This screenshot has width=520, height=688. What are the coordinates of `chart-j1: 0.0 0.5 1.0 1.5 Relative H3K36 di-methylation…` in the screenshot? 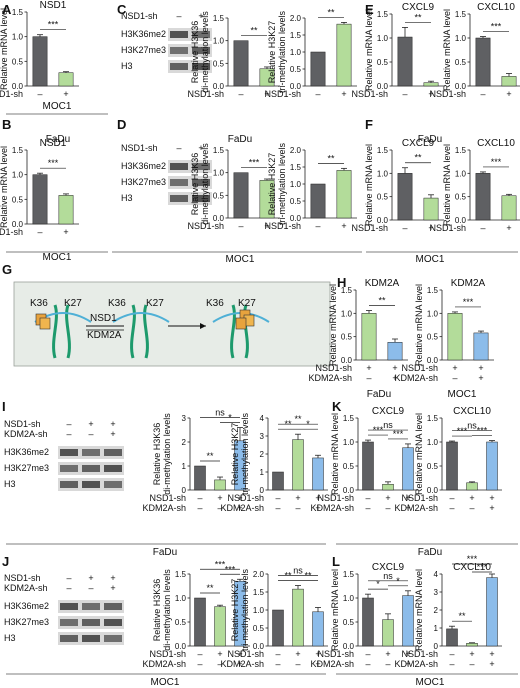 It's located at (196, 614).